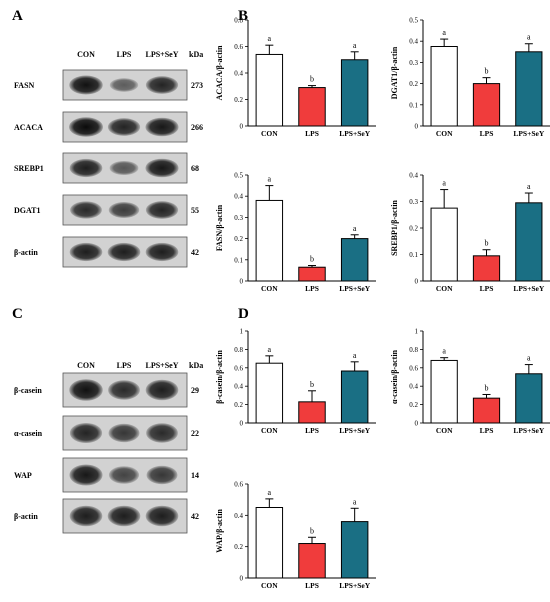  I want to click on blot-row: FASN 273, so click(108, 85).